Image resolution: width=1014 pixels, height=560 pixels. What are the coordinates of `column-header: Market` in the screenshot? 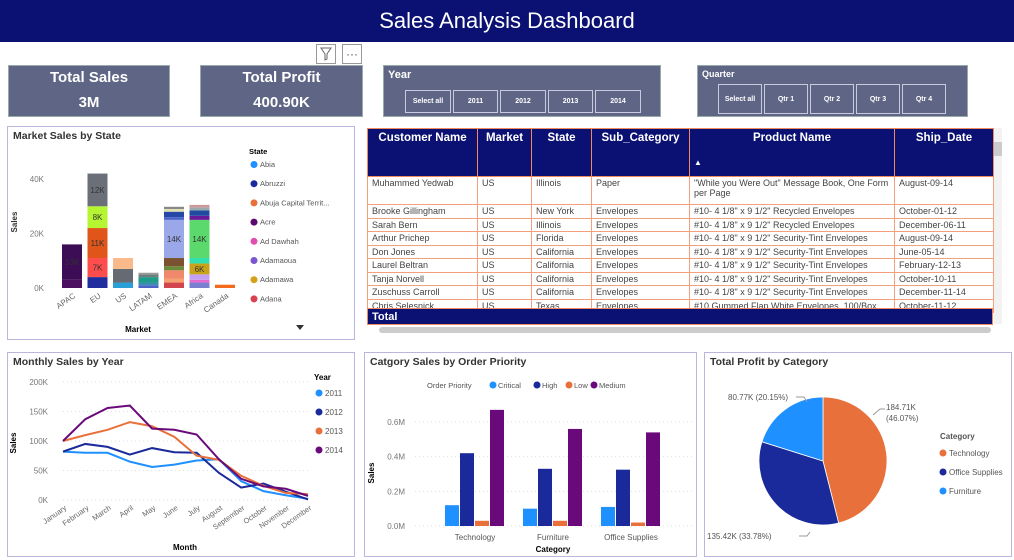 It's located at (504, 152).